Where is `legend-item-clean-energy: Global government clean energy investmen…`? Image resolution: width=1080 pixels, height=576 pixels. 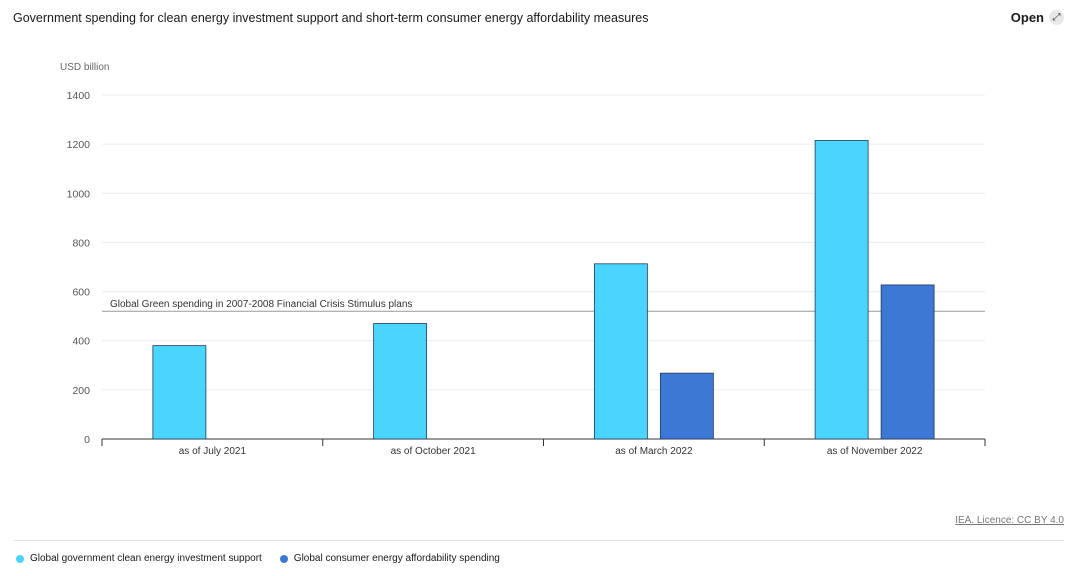 legend-item-clean-energy: Global government clean energy investmen… is located at coordinates (139, 558).